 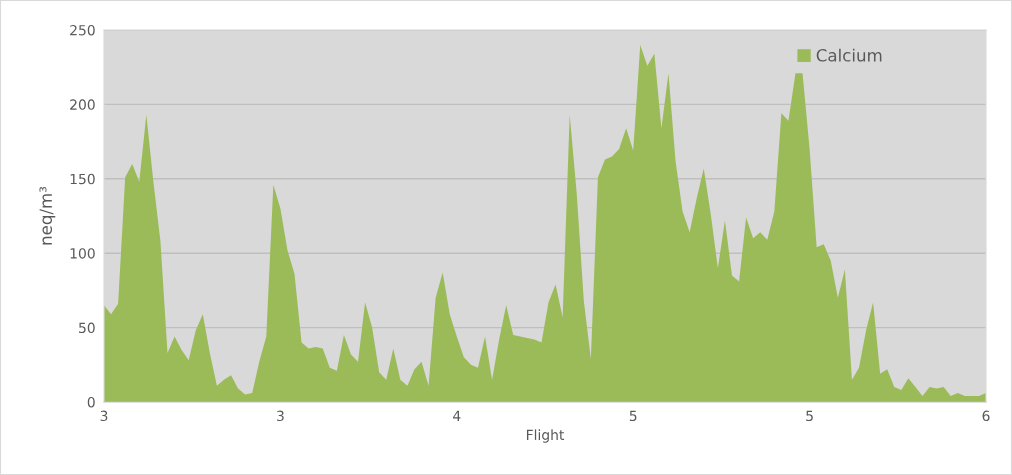 I want to click on y-tick-label: 150, so click(x=82, y=179).